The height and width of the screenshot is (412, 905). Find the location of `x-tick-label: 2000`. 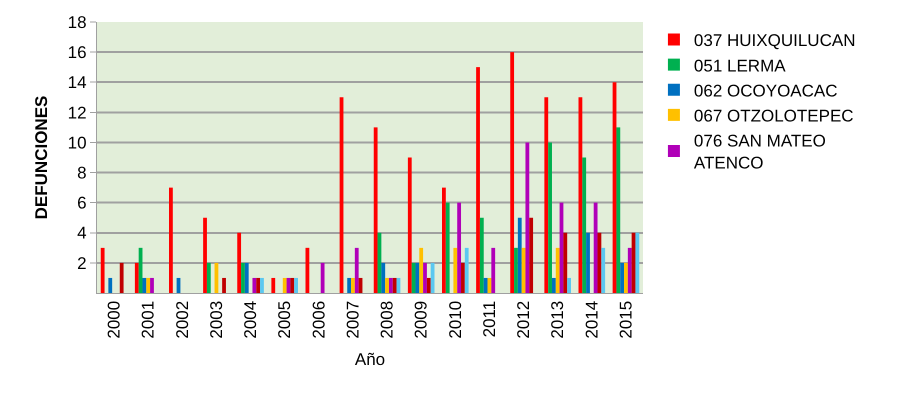

x-tick-label: 2000 is located at coordinates (114, 319).